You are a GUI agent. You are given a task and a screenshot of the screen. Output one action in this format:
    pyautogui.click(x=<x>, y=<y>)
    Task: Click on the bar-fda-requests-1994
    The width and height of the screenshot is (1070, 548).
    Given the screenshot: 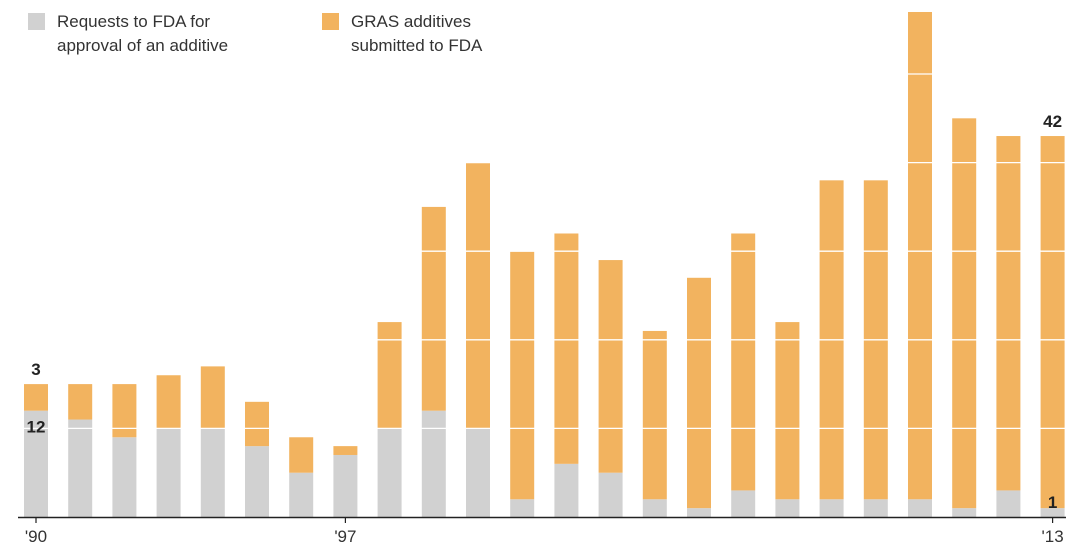 What is the action you would take?
    pyautogui.click(x=212, y=472)
    